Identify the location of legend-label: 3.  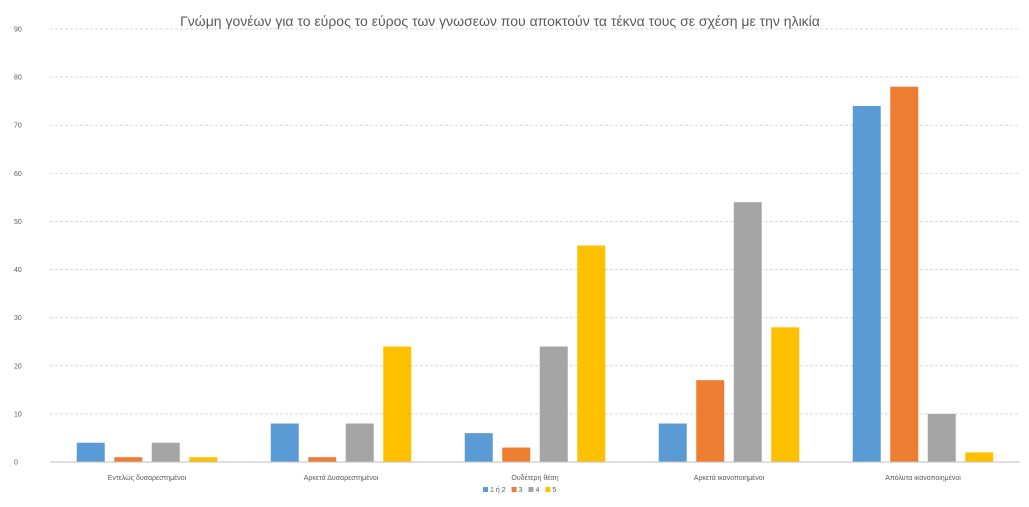
(521, 490).